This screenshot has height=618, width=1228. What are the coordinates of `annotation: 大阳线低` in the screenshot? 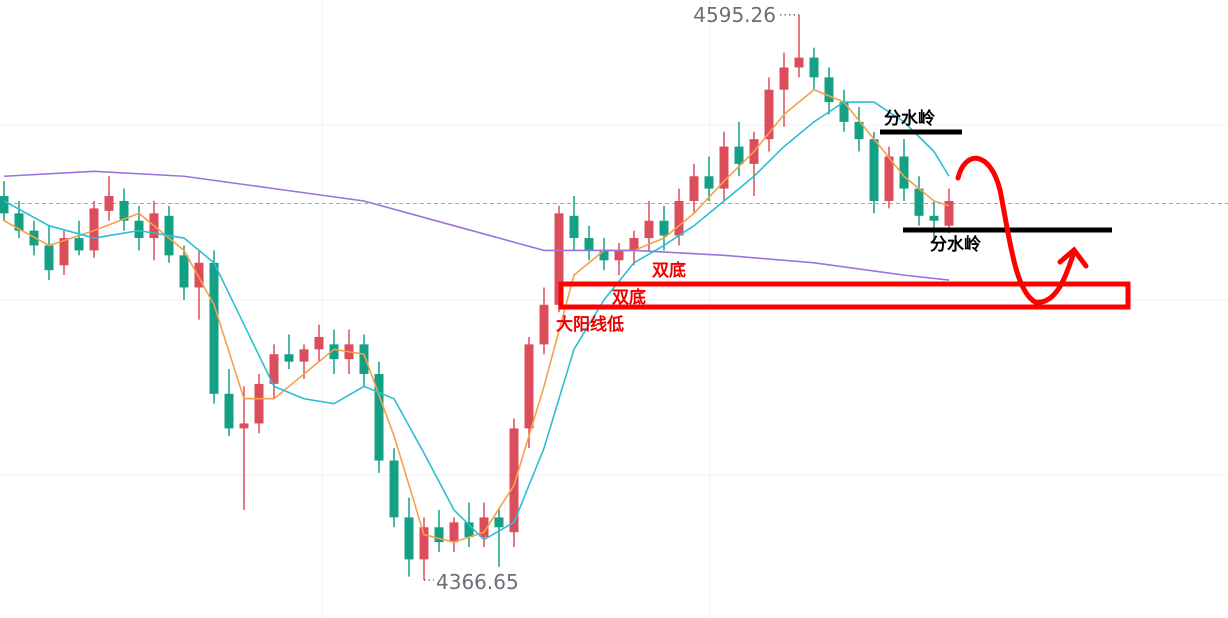 It's located at (590, 324).